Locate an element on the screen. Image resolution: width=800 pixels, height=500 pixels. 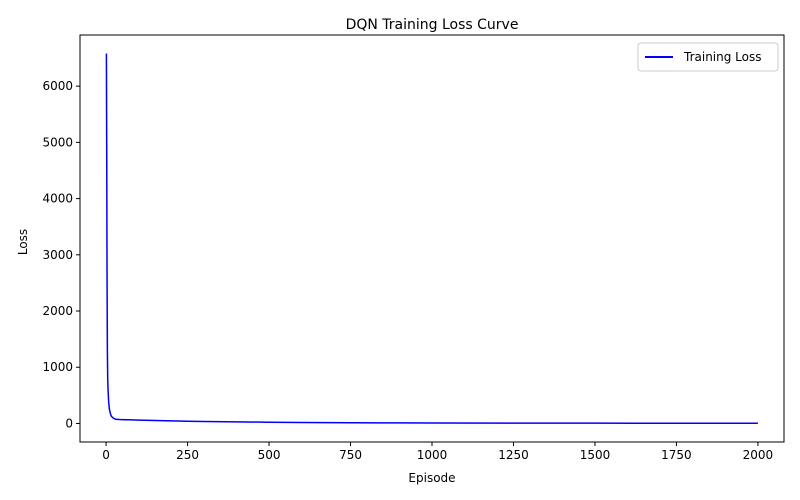
x-tick-label: 500 is located at coordinates (269, 455).